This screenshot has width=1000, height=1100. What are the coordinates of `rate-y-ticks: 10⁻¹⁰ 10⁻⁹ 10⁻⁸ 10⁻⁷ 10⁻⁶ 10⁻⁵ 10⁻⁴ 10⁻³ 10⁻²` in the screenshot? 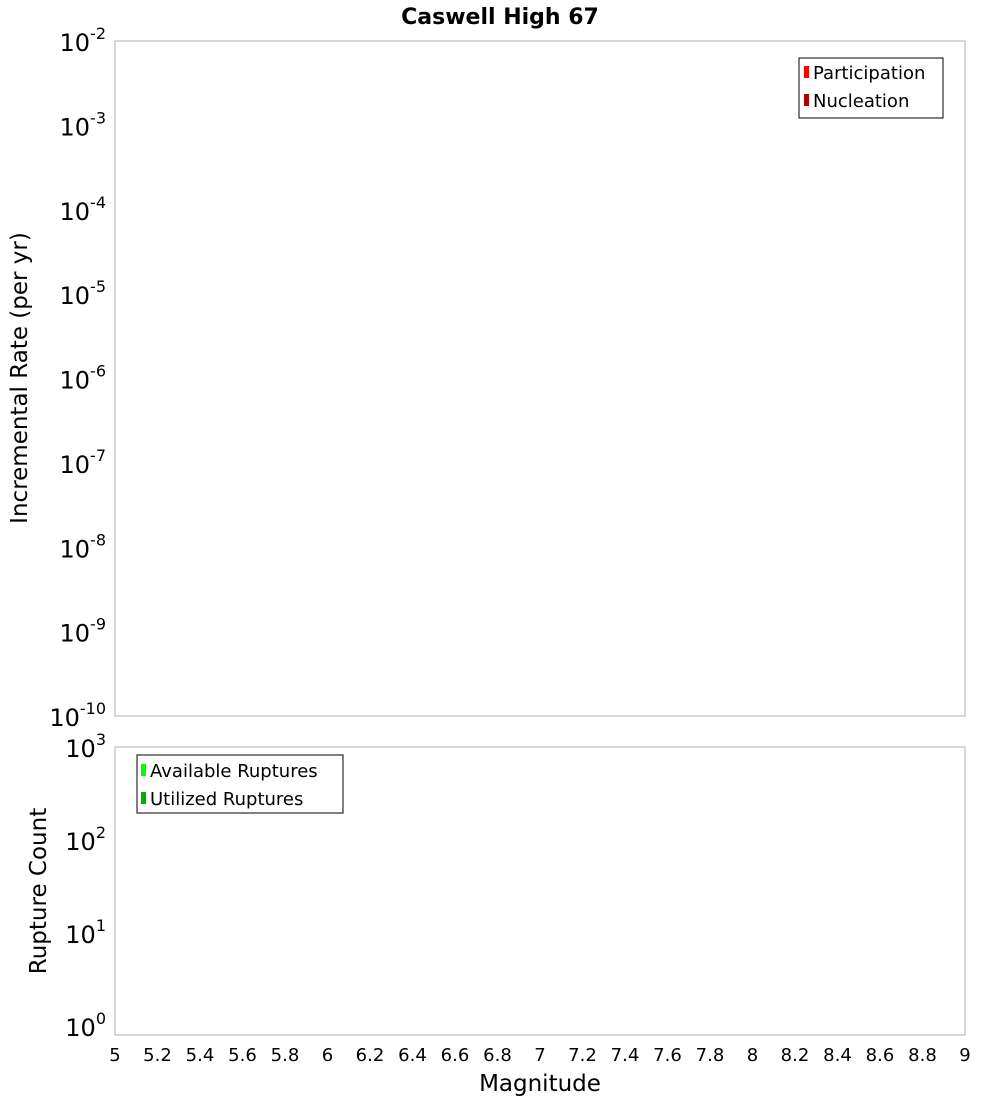 It's located at (77, 378).